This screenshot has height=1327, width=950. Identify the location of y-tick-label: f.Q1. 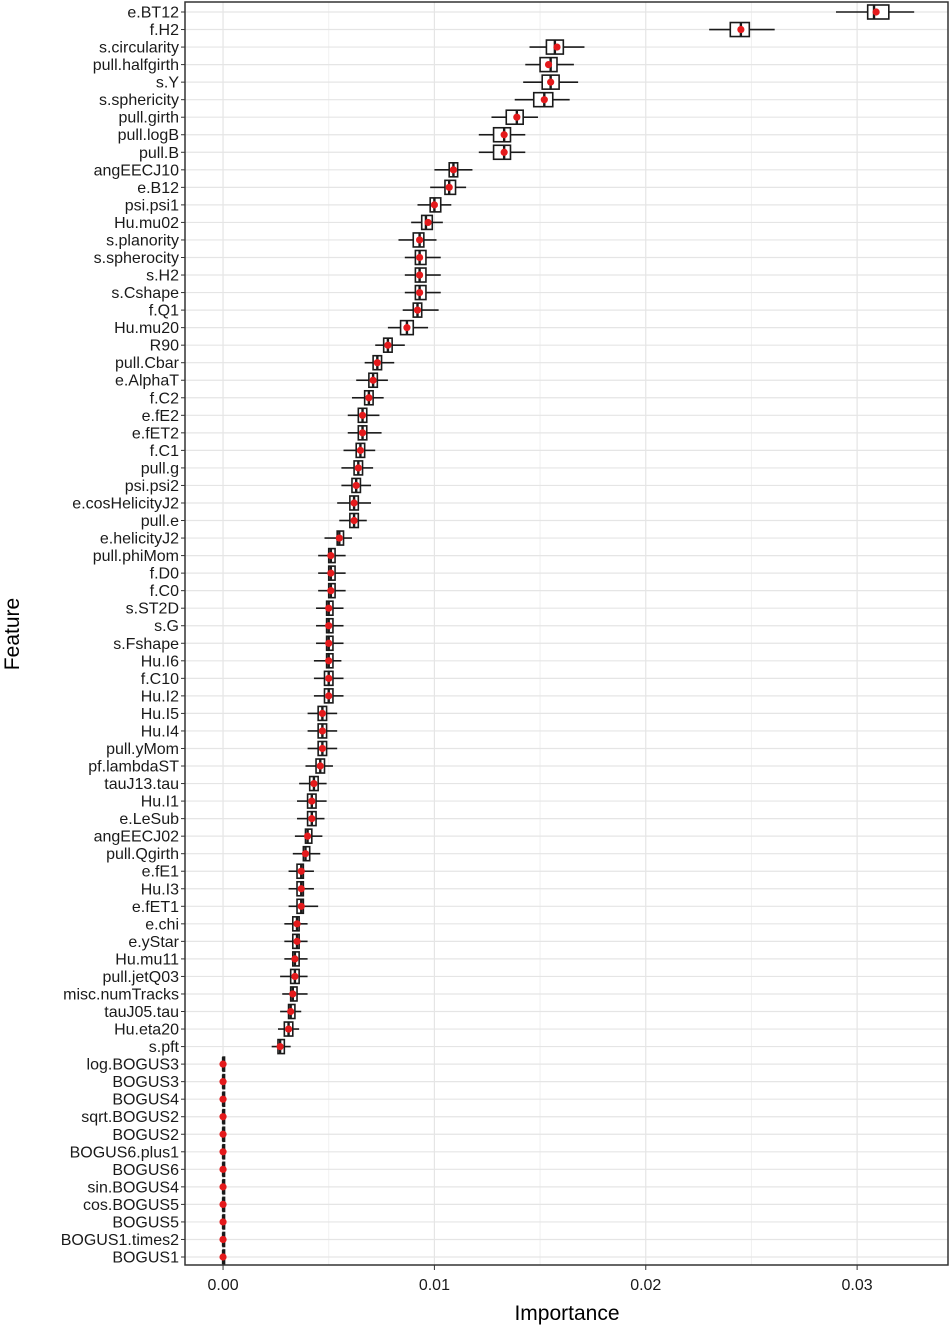
(164, 311).